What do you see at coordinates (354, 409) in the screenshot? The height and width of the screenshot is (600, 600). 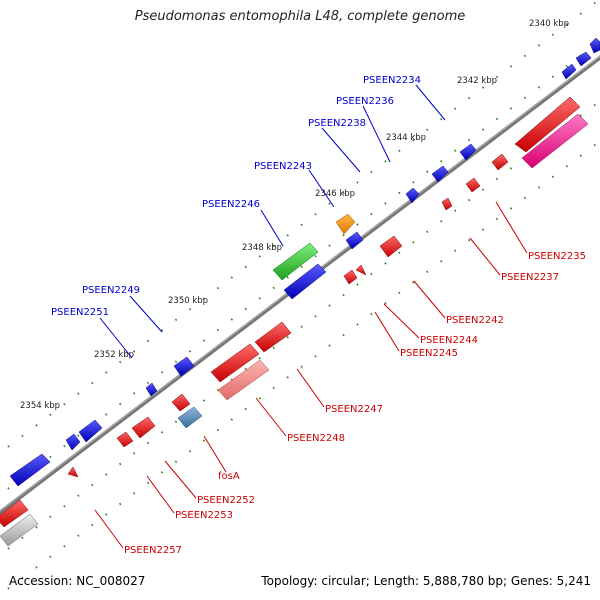 I see `gene-label: PSEEN2247` at bounding box center [354, 409].